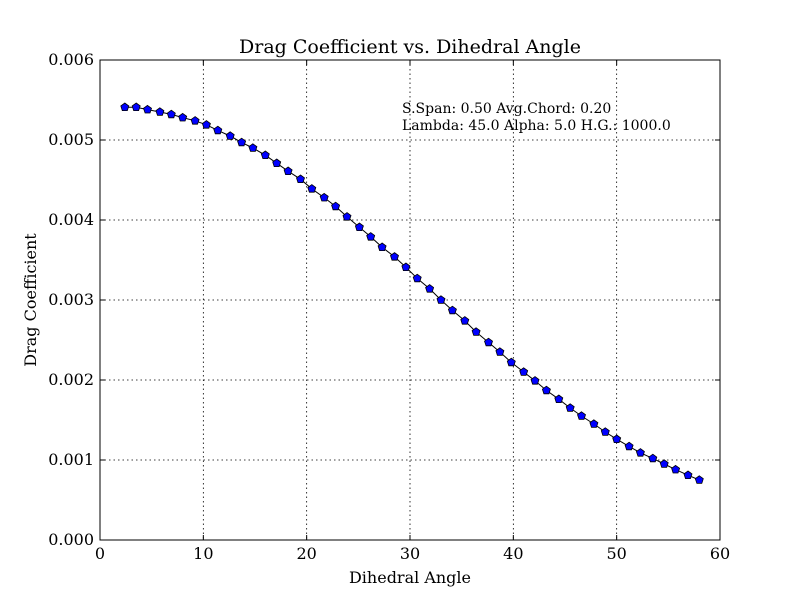 The width and height of the screenshot is (800, 600). What do you see at coordinates (71, 299) in the screenshot?
I see `y-tick-label: 0.003` at bounding box center [71, 299].